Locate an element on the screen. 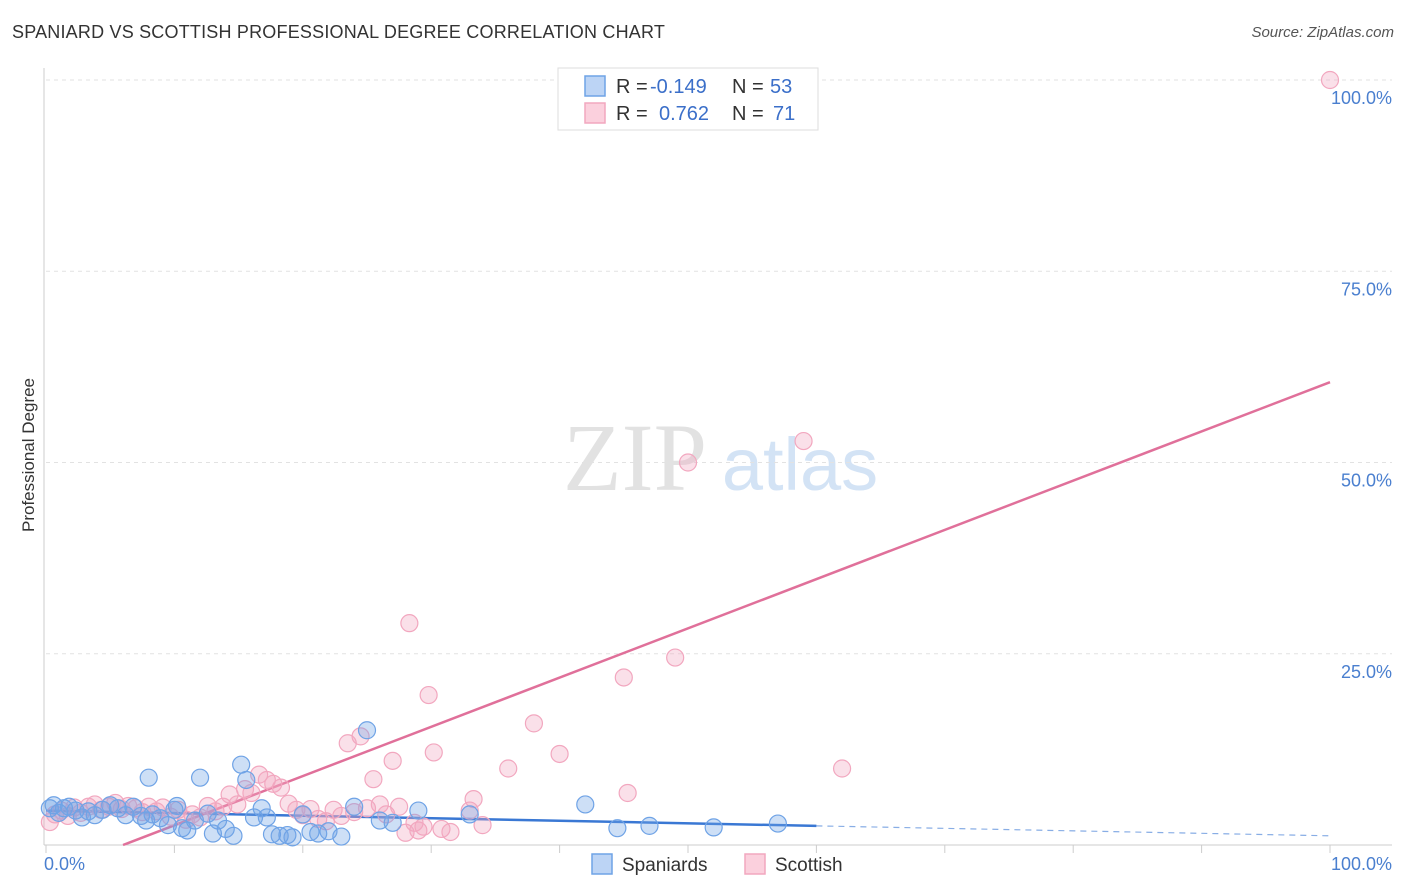 This screenshot has height=892, width=1406. trend-line-spaniards-extension is located at coordinates (1073, 831).